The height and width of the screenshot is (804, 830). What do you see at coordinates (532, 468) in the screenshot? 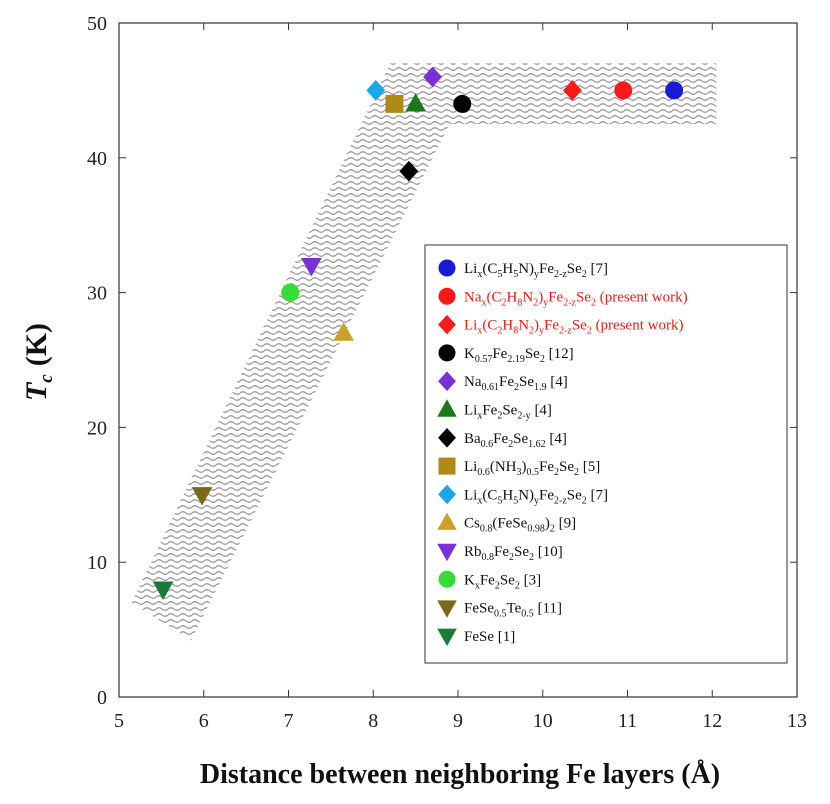
I see `legend-label: Li0.6(NH3)0.5Fe2Se2 [5]` at bounding box center [532, 468].